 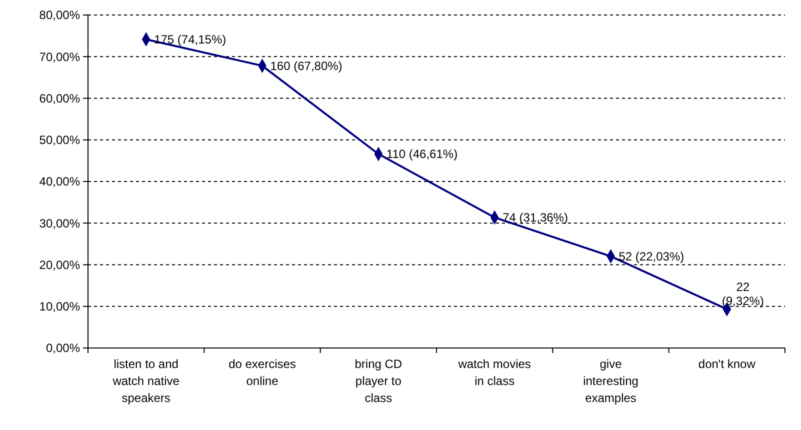 What do you see at coordinates (422, 153) in the screenshot?
I see `data-label: 110 (46,61%)` at bounding box center [422, 153].